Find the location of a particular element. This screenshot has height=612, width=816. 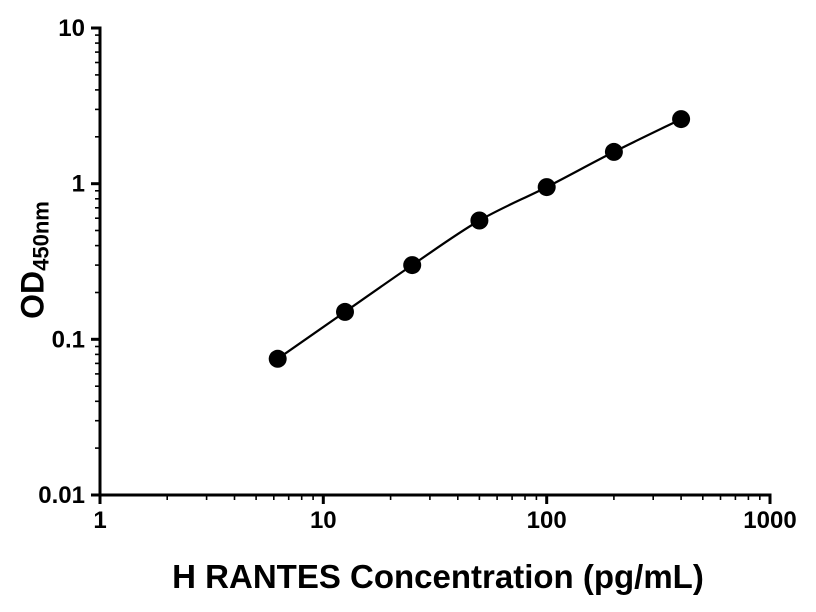

y-axis-title-subscript: 450nm is located at coordinates (41, 236).